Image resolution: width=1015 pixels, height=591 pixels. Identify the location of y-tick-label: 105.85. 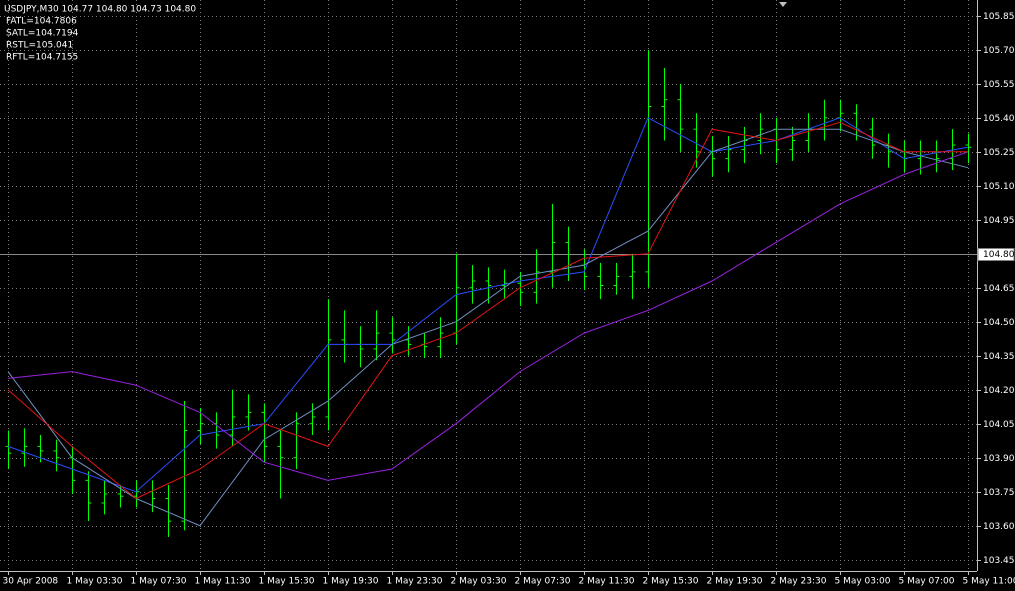
(999, 17).